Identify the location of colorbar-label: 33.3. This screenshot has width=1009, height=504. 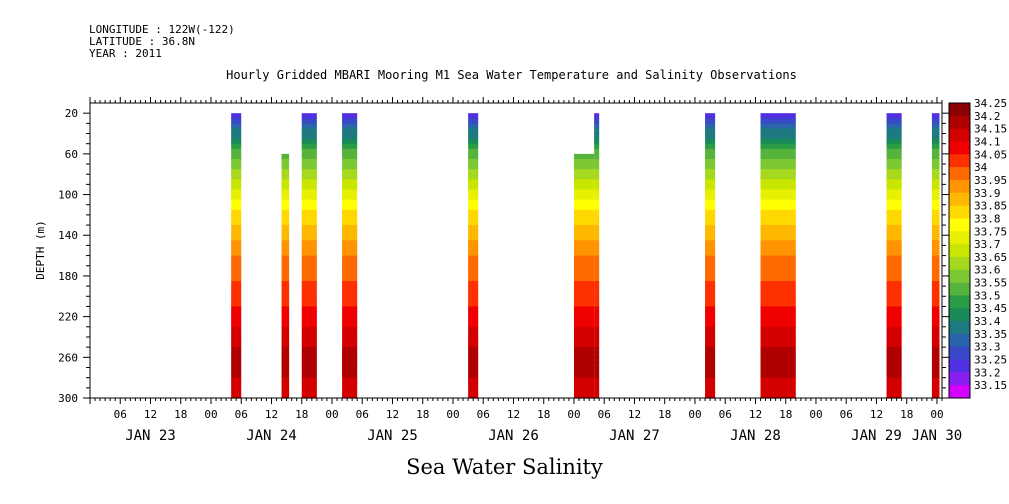
(987, 347).